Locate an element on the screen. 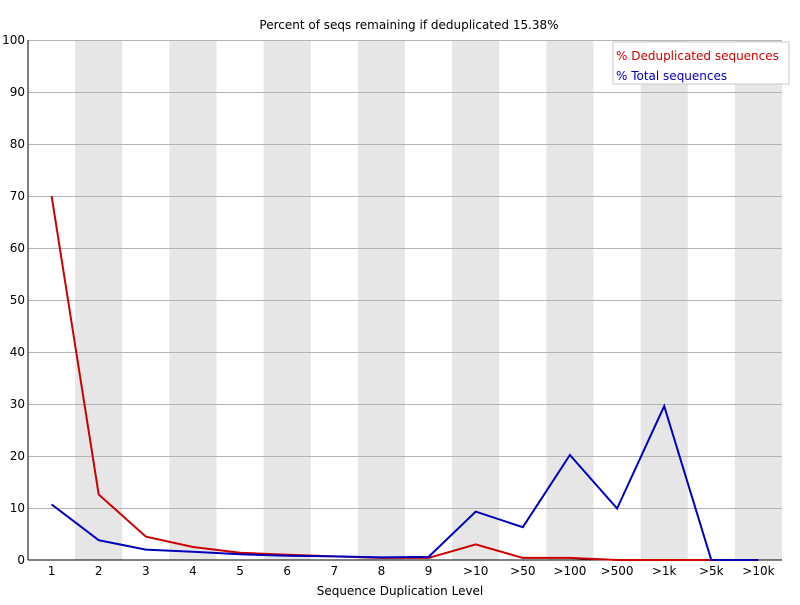 The width and height of the screenshot is (800, 605). x-tick-label: 4 is located at coordinates (193, 571).